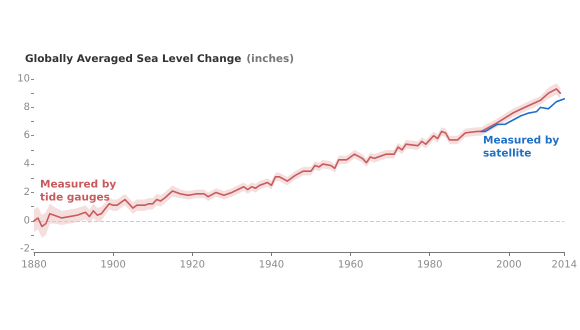 The height and width of the screenshot is (330, 580). What do you see at coordinates (270, 59) in the screenshot?
I see `y-axis-title: (inches)` at bounding box center [270, 59].